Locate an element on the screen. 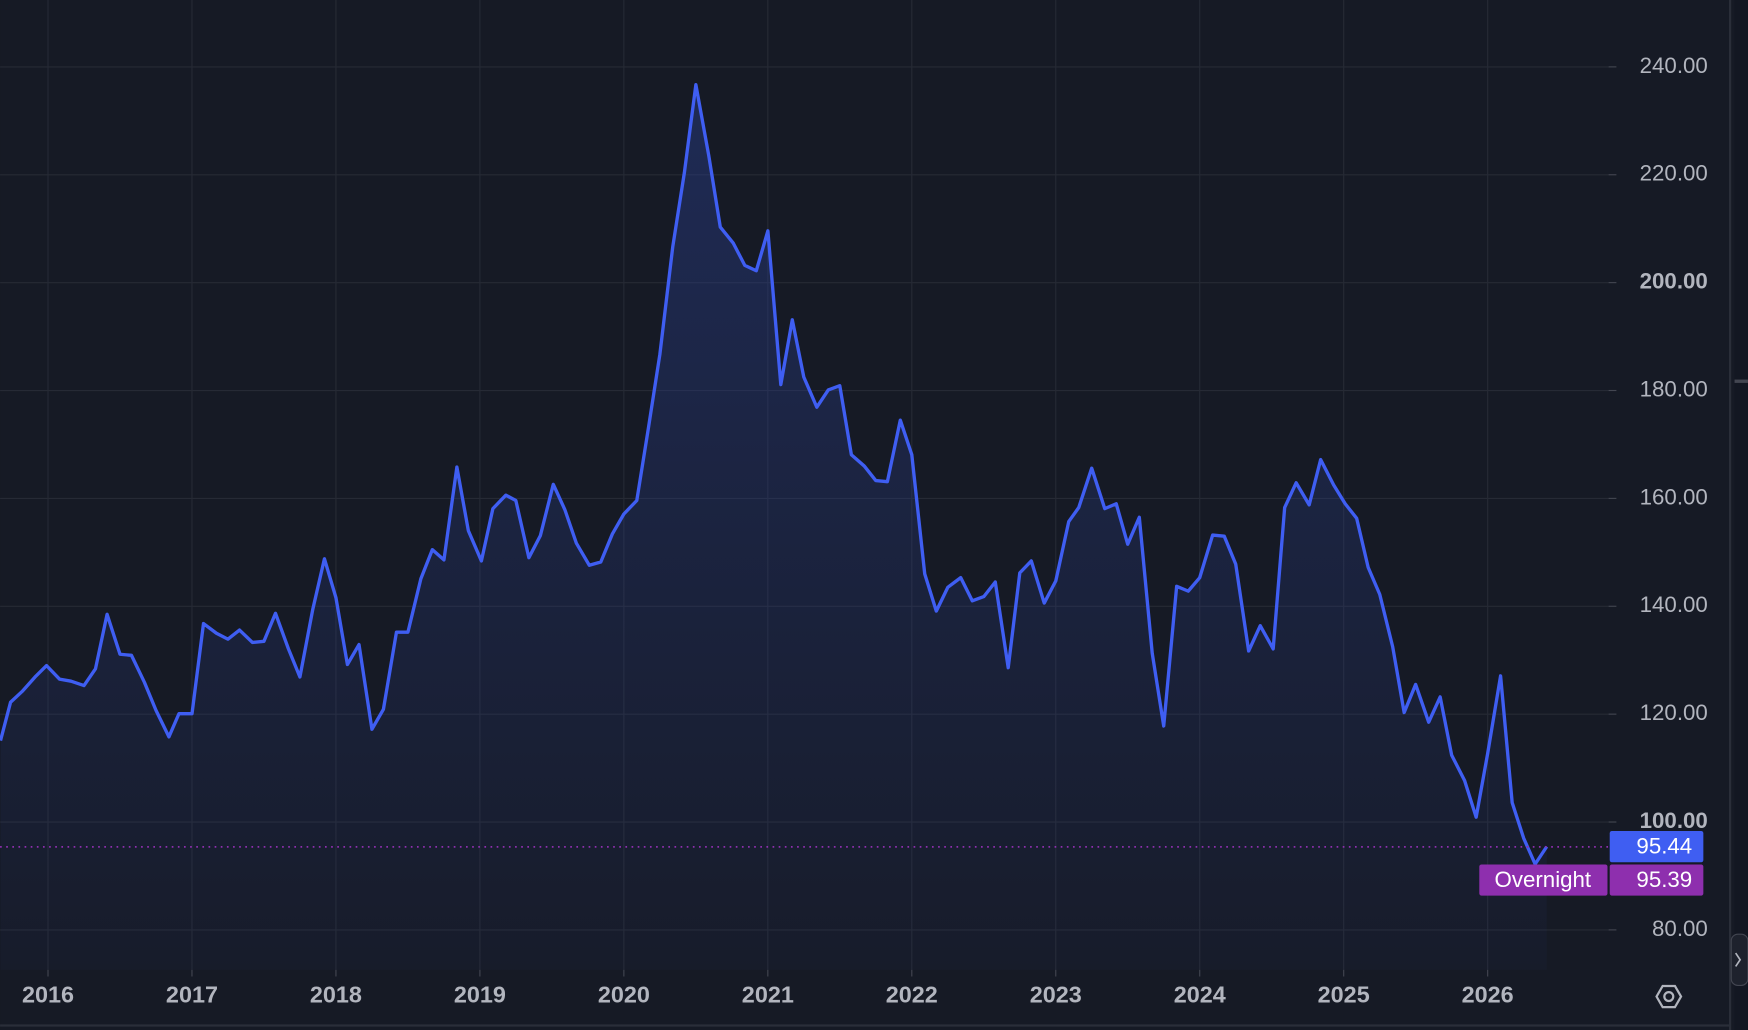  x-tick-label: 2021 is located at coordinates (768, 995).